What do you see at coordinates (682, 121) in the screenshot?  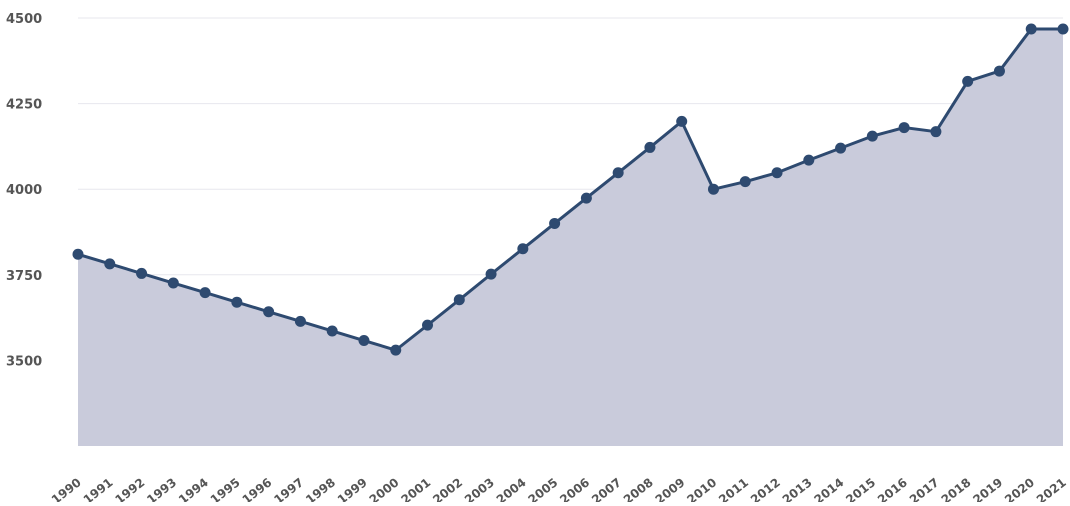 I see `data-point-2009` at bounding box center [682, 121].